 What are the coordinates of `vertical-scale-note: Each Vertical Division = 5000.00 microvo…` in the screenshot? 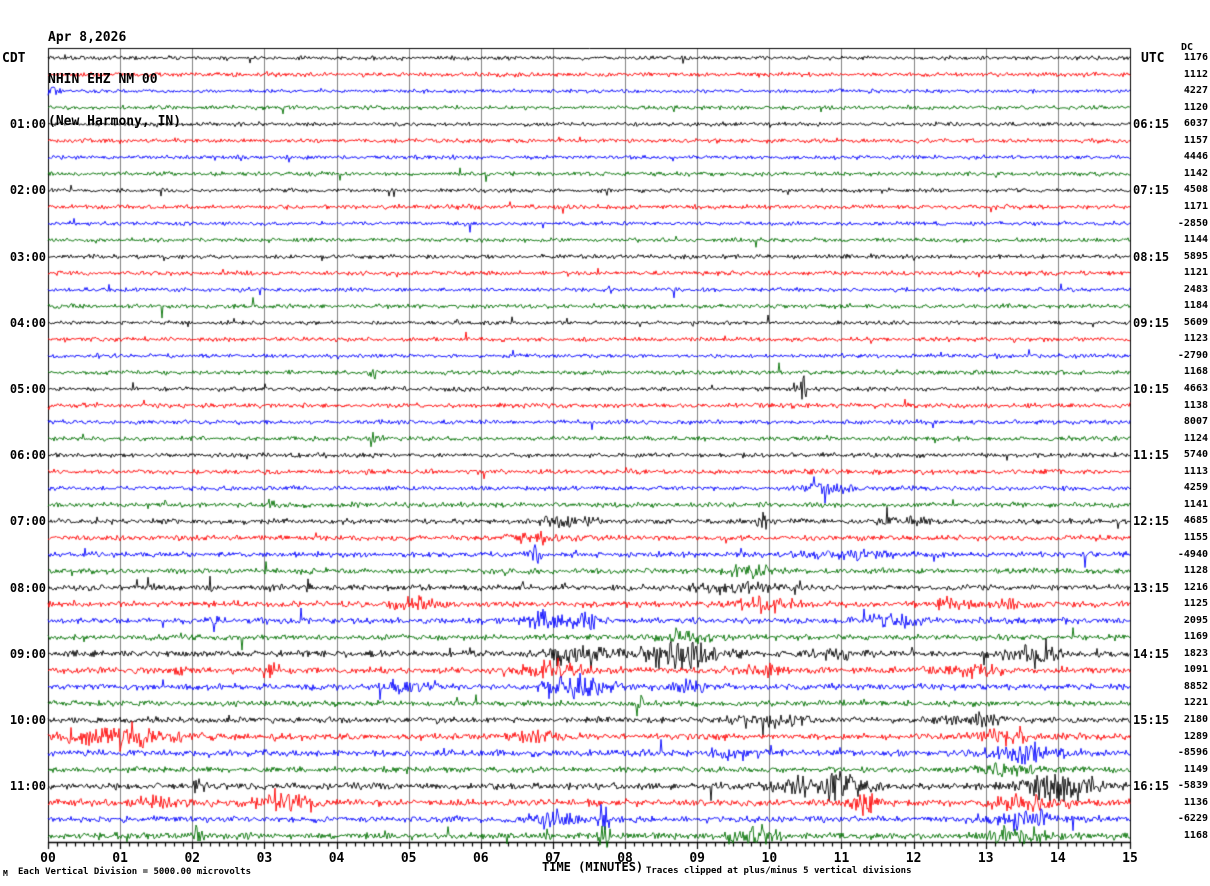 It's located at (134, 872).